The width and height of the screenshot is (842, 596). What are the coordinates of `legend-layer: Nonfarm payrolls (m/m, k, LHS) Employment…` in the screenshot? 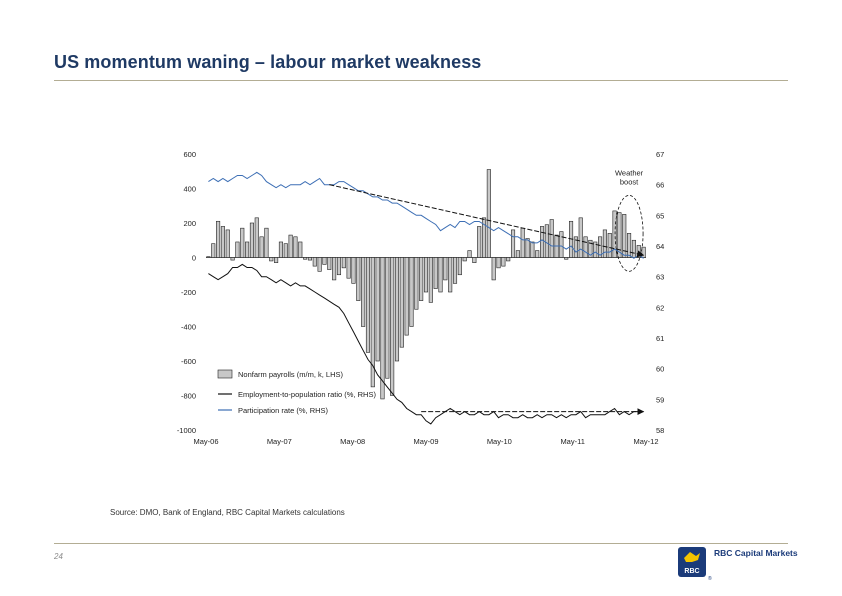 It's located at (296, 392).